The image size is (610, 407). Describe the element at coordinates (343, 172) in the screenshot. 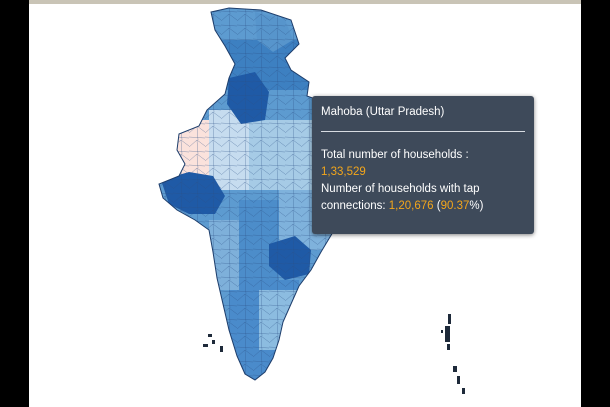

I see `total-households-value: 1,33,529` at that location.